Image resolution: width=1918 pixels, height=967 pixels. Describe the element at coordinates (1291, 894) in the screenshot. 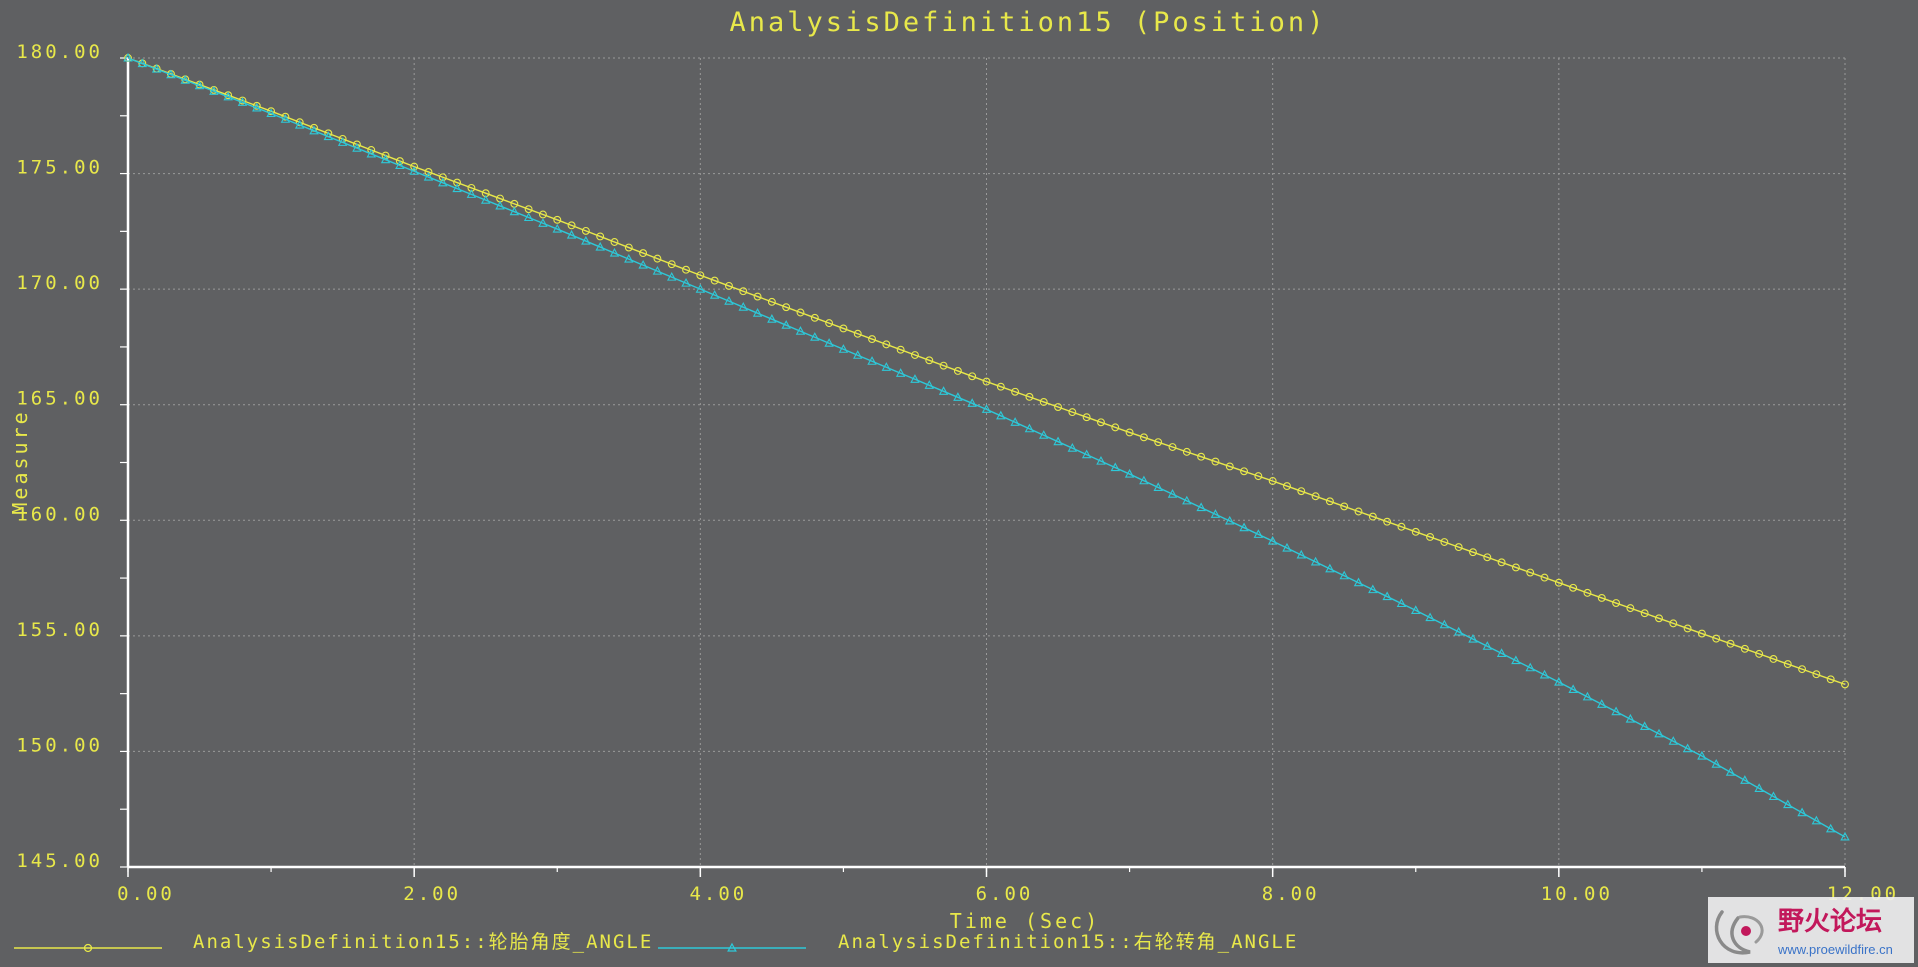

I see `x-tick-label: 8.00` at that location.